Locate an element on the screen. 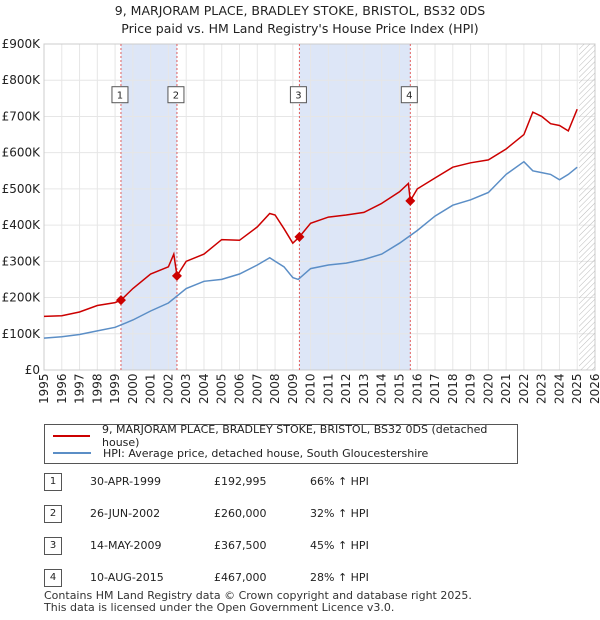  legend-property-swatch is located at coordinates (71, 436).